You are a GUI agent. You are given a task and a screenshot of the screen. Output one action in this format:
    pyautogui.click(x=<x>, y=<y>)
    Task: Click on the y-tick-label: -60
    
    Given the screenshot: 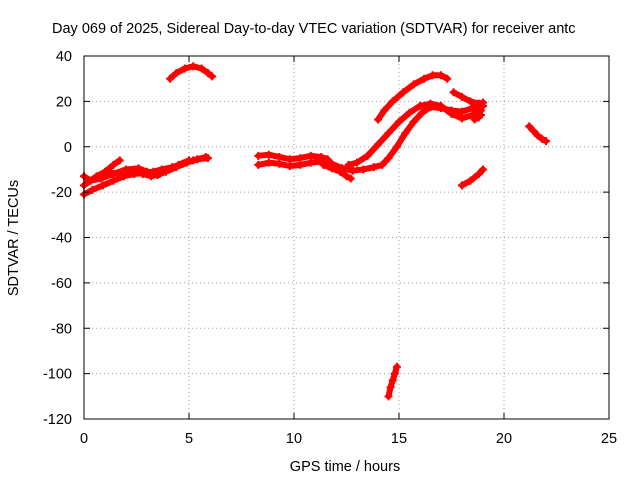 What is the action you would take?
    pyautogui.click(x=61, y=284)
    